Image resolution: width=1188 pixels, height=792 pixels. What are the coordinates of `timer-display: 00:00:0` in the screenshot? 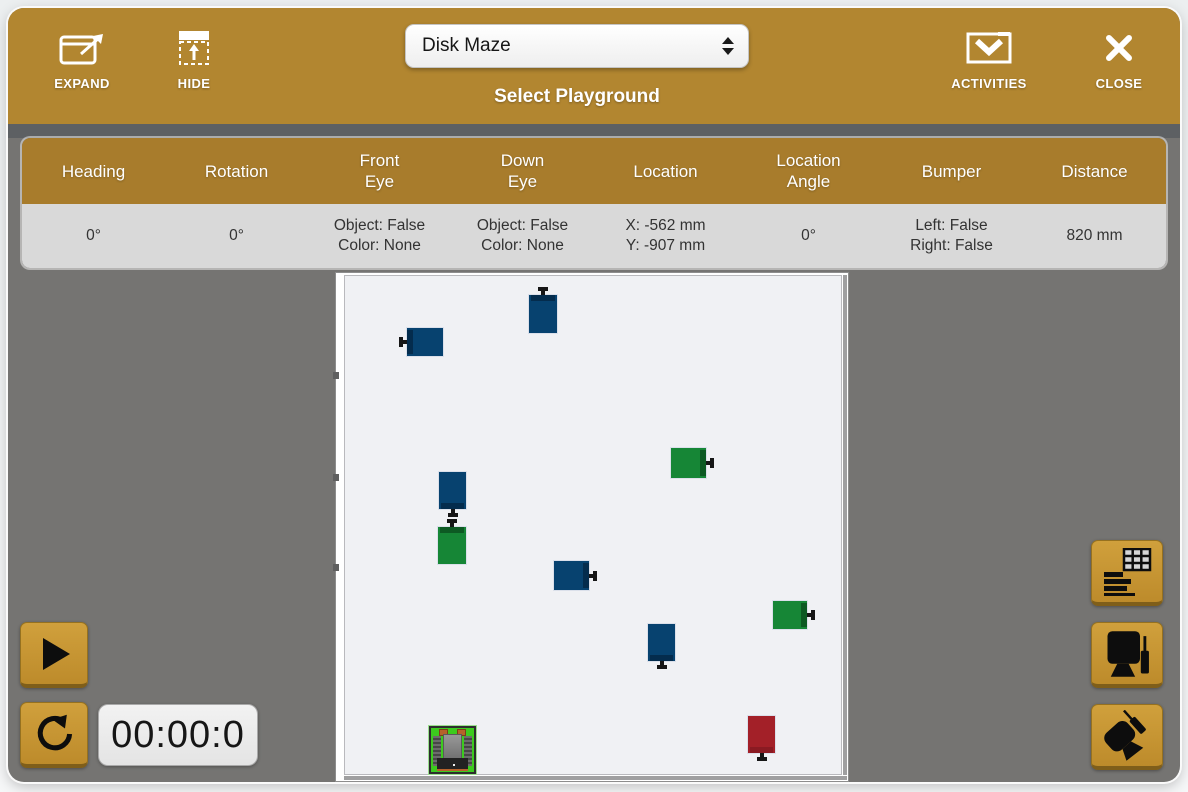 It's located at (178, 735).